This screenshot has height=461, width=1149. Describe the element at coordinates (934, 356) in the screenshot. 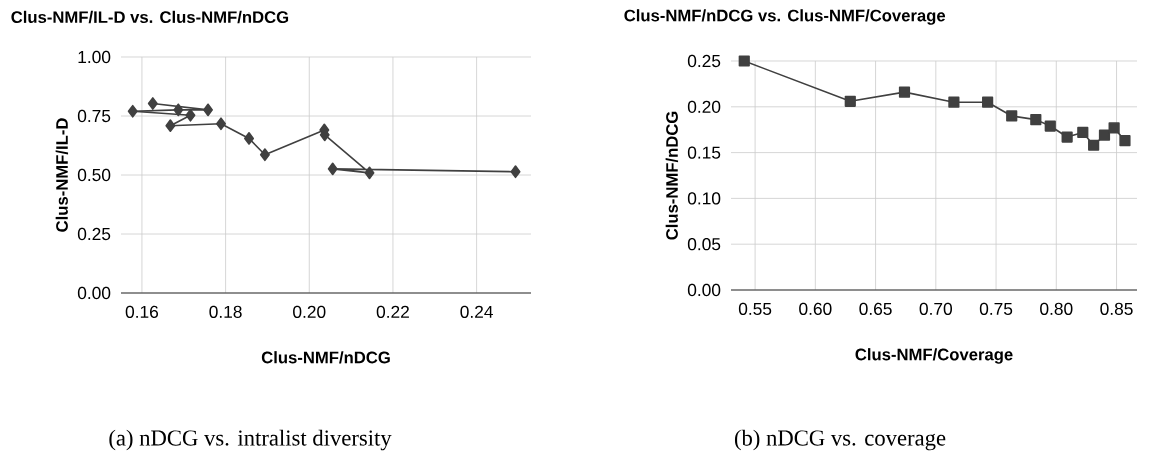

I see `x-axis-title: Clus-NMF/Coverage` at that location.